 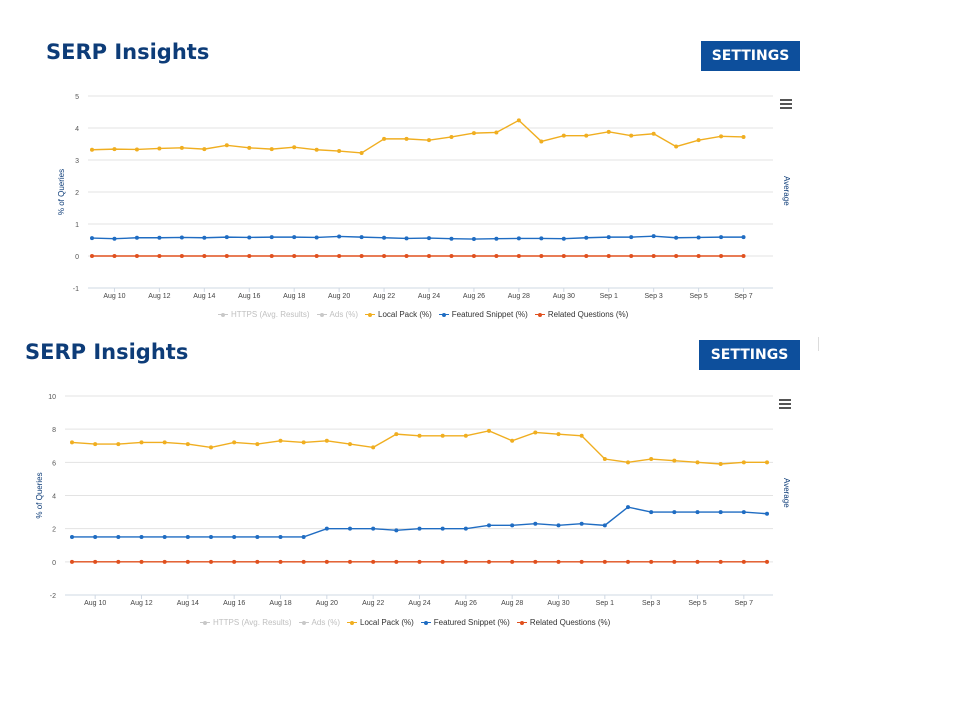 I want to click on legend-item: Featured Snippet (%), so click(x=465, y=622).